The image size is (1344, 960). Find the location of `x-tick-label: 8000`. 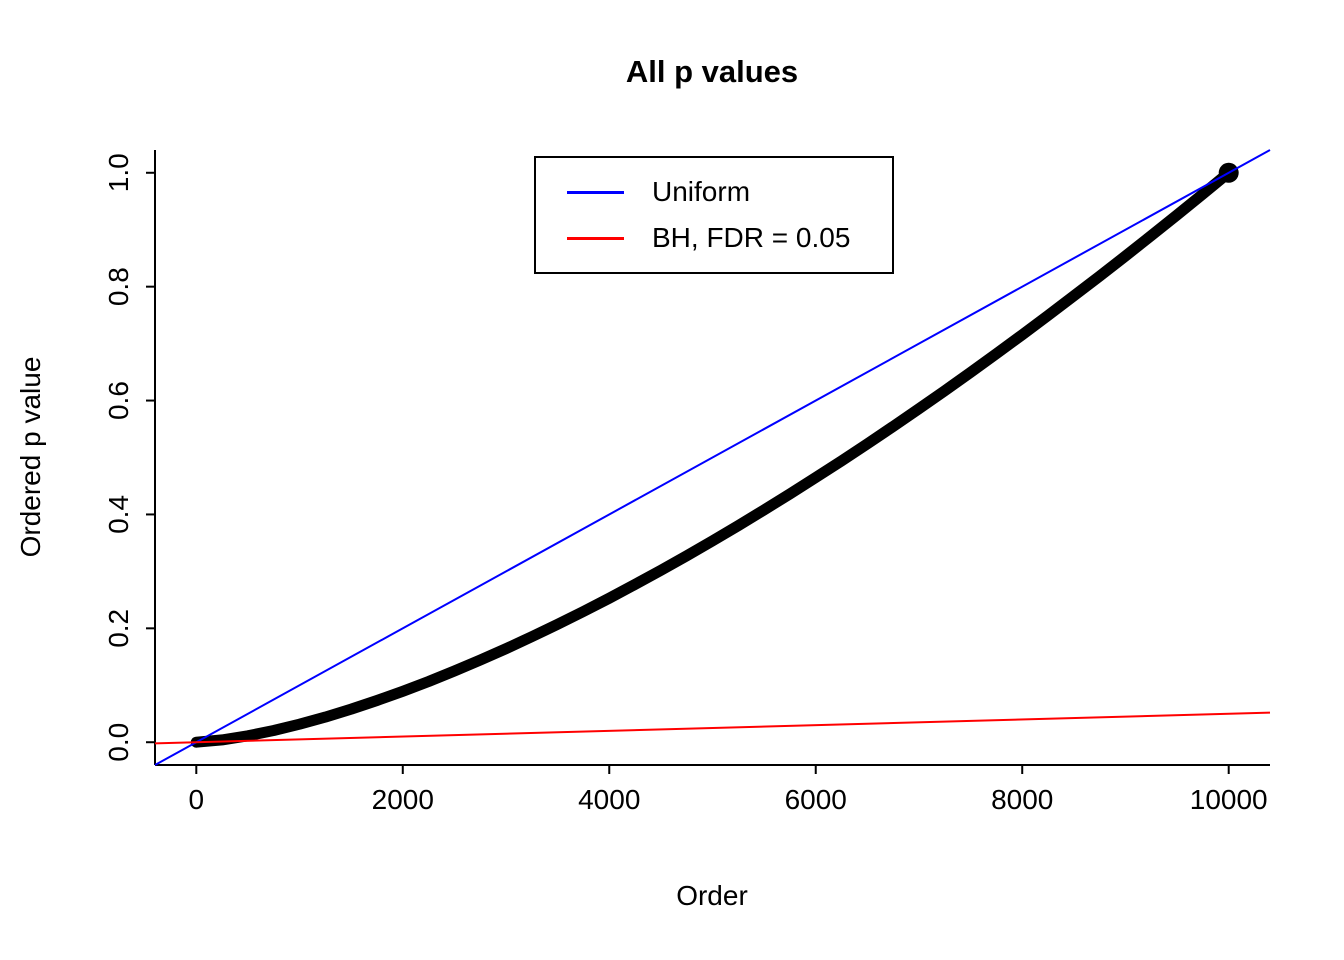

x-tick-label: 8000 is located at coordinates (1022, 799).